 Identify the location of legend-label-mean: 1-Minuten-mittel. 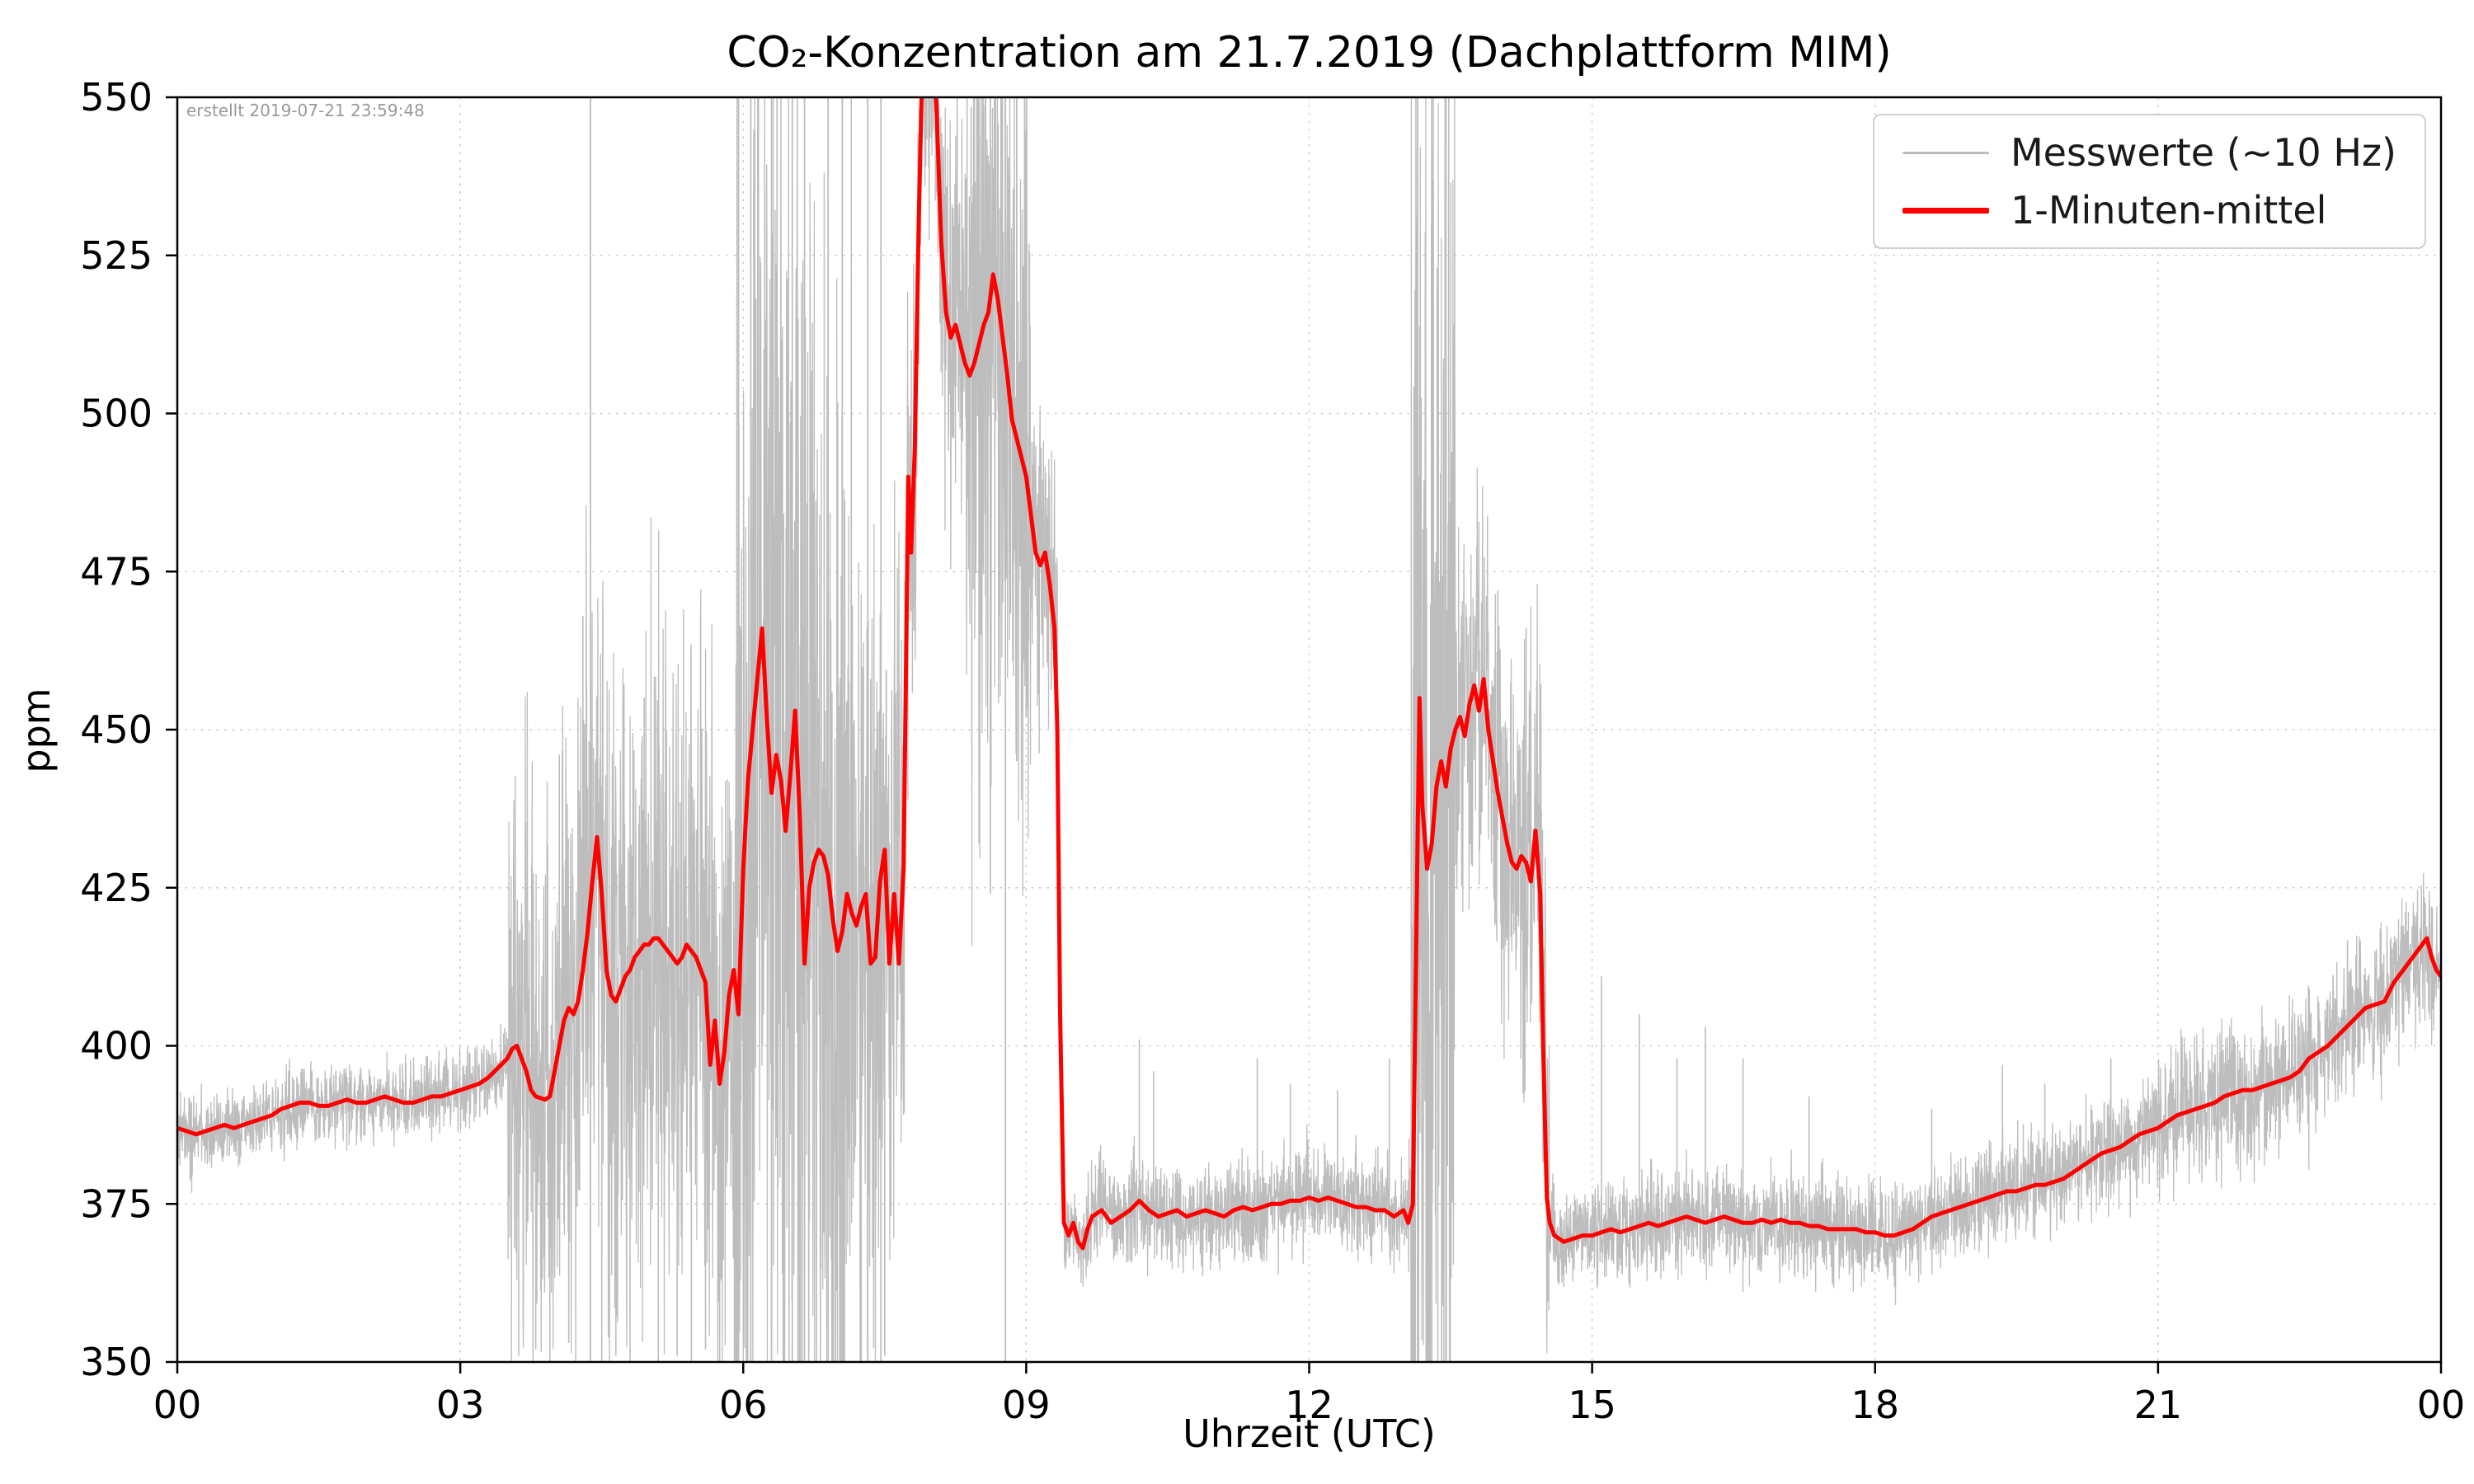
(2168, 210).